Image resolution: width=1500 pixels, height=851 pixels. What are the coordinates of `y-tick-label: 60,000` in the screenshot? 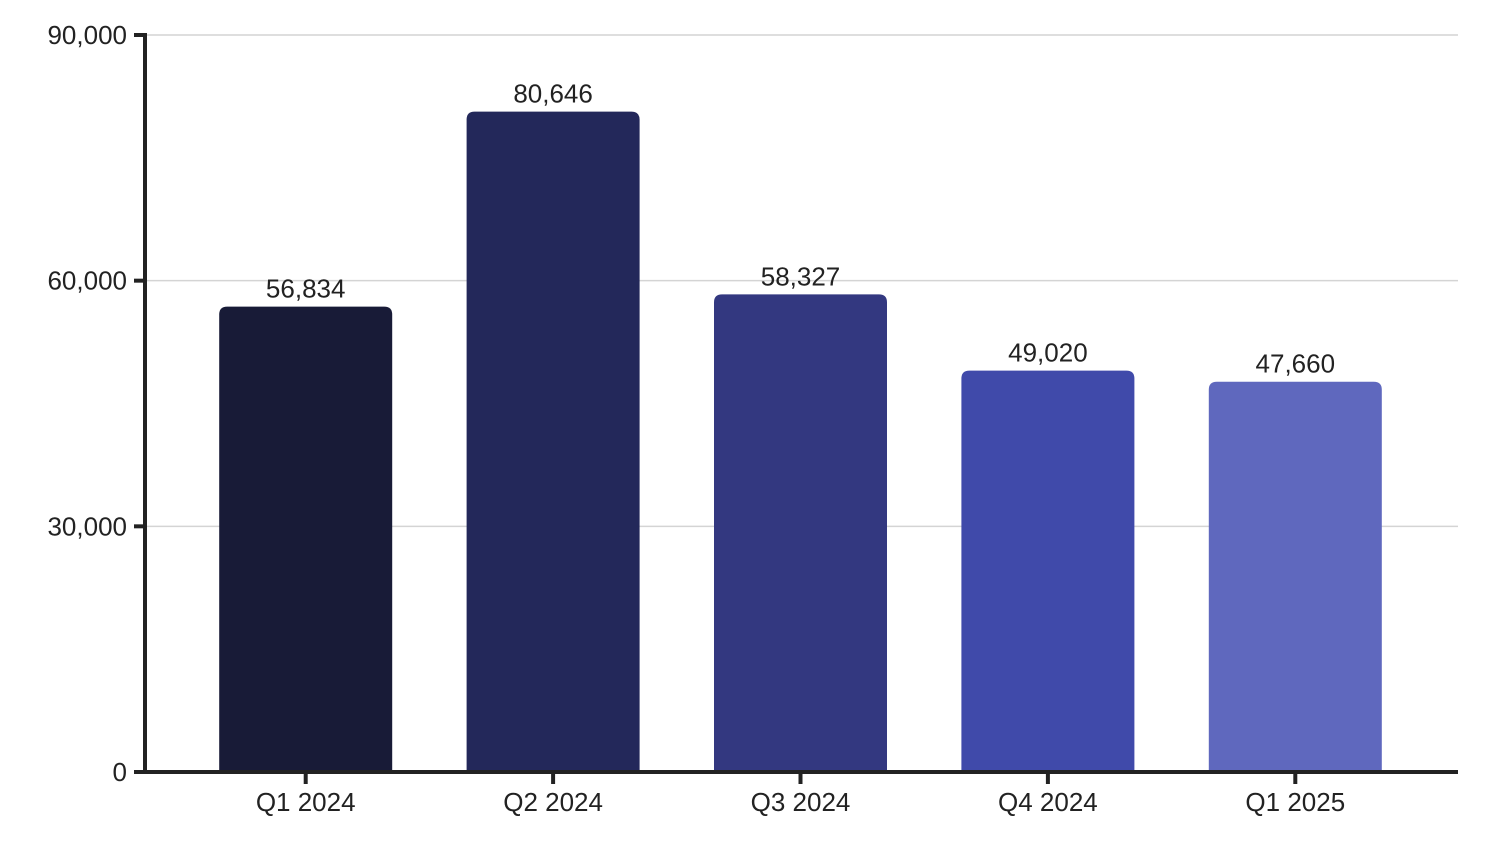 It's located at (87, 281).